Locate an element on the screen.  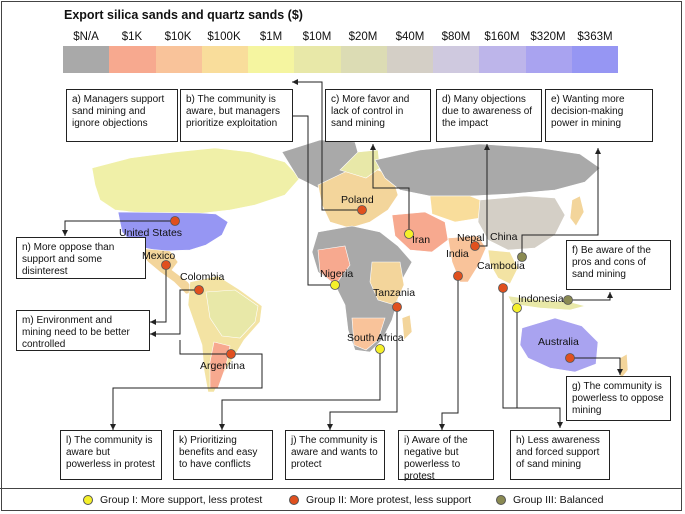
arrow-h is located at coordinates (560, 425).